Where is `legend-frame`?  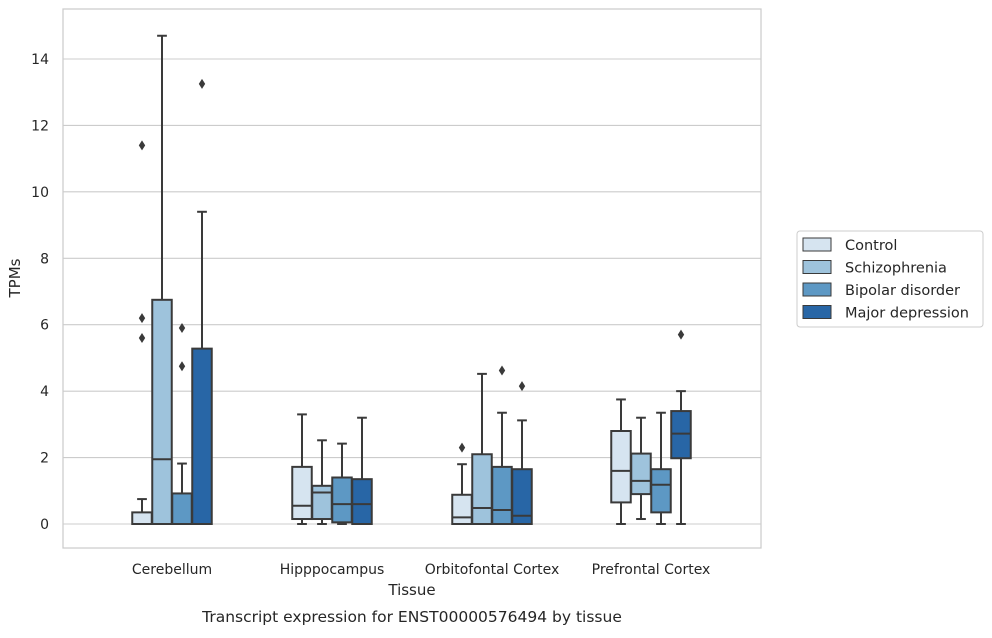
legend-frame is located at coordinates (890, 279).